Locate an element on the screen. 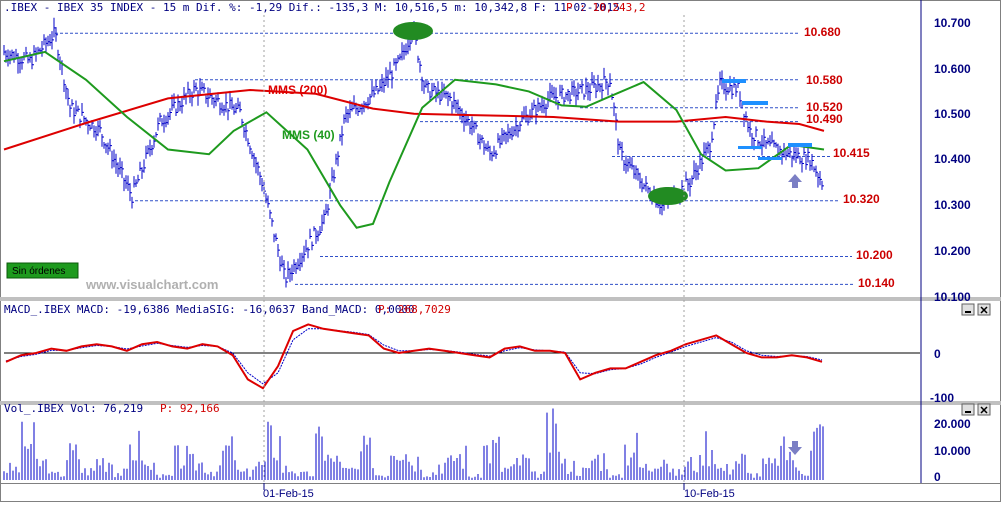 The width and height of the screenshot is (1001, 506). watermark: www.visualchart.com is located at coordinates (151, 284).